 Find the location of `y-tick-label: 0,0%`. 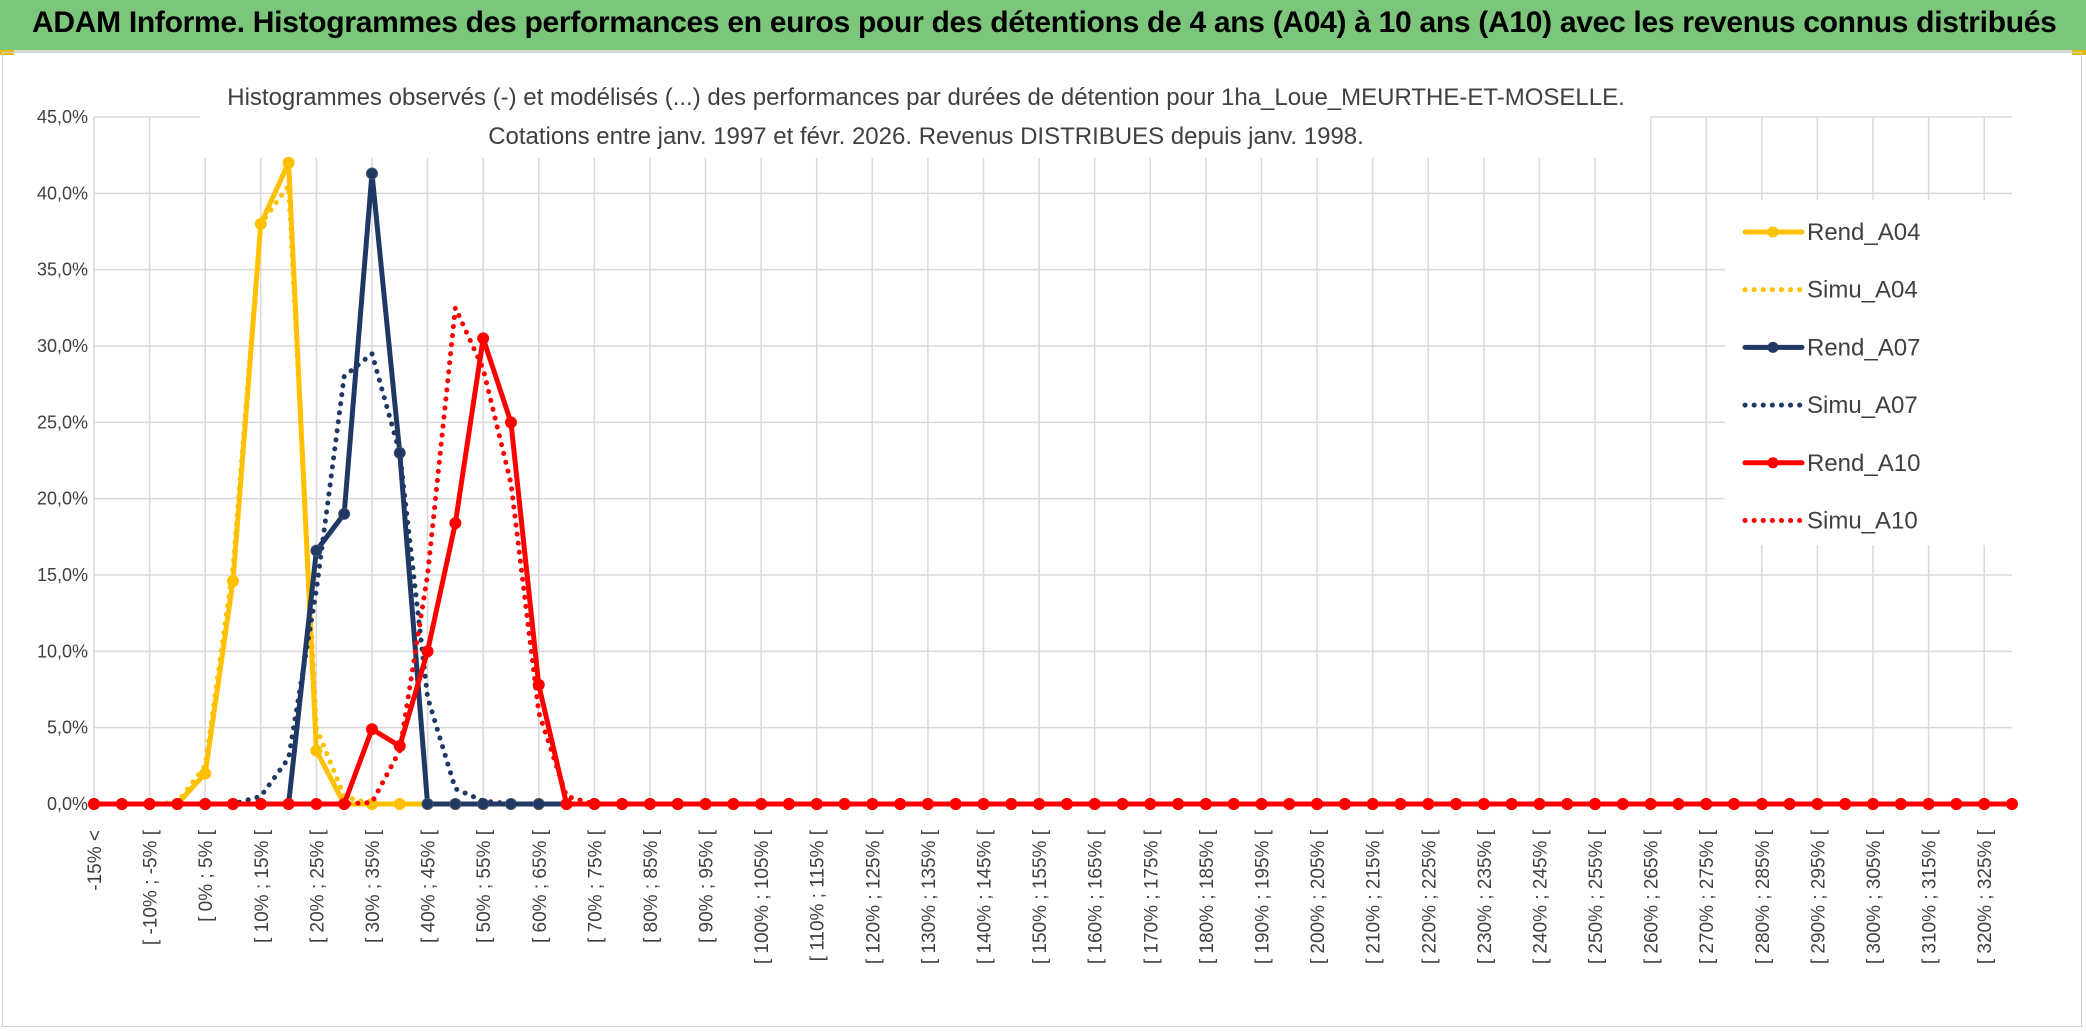

y-tick-label: 0,0% is located at coordinates (67, 804).